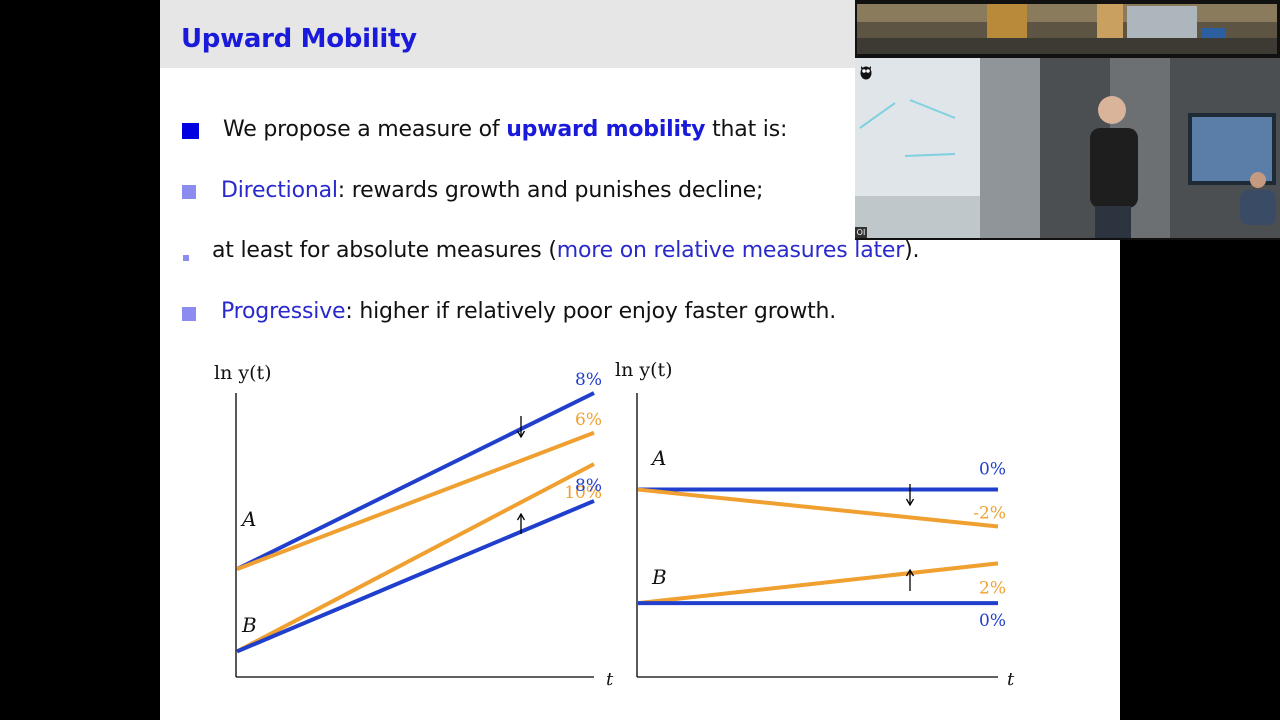 The image size is (1280, 720). Describe the element at coordinates (730, 250) in the screenshot. I see `bullet-3-highlight: more on relative measures later` at that location.